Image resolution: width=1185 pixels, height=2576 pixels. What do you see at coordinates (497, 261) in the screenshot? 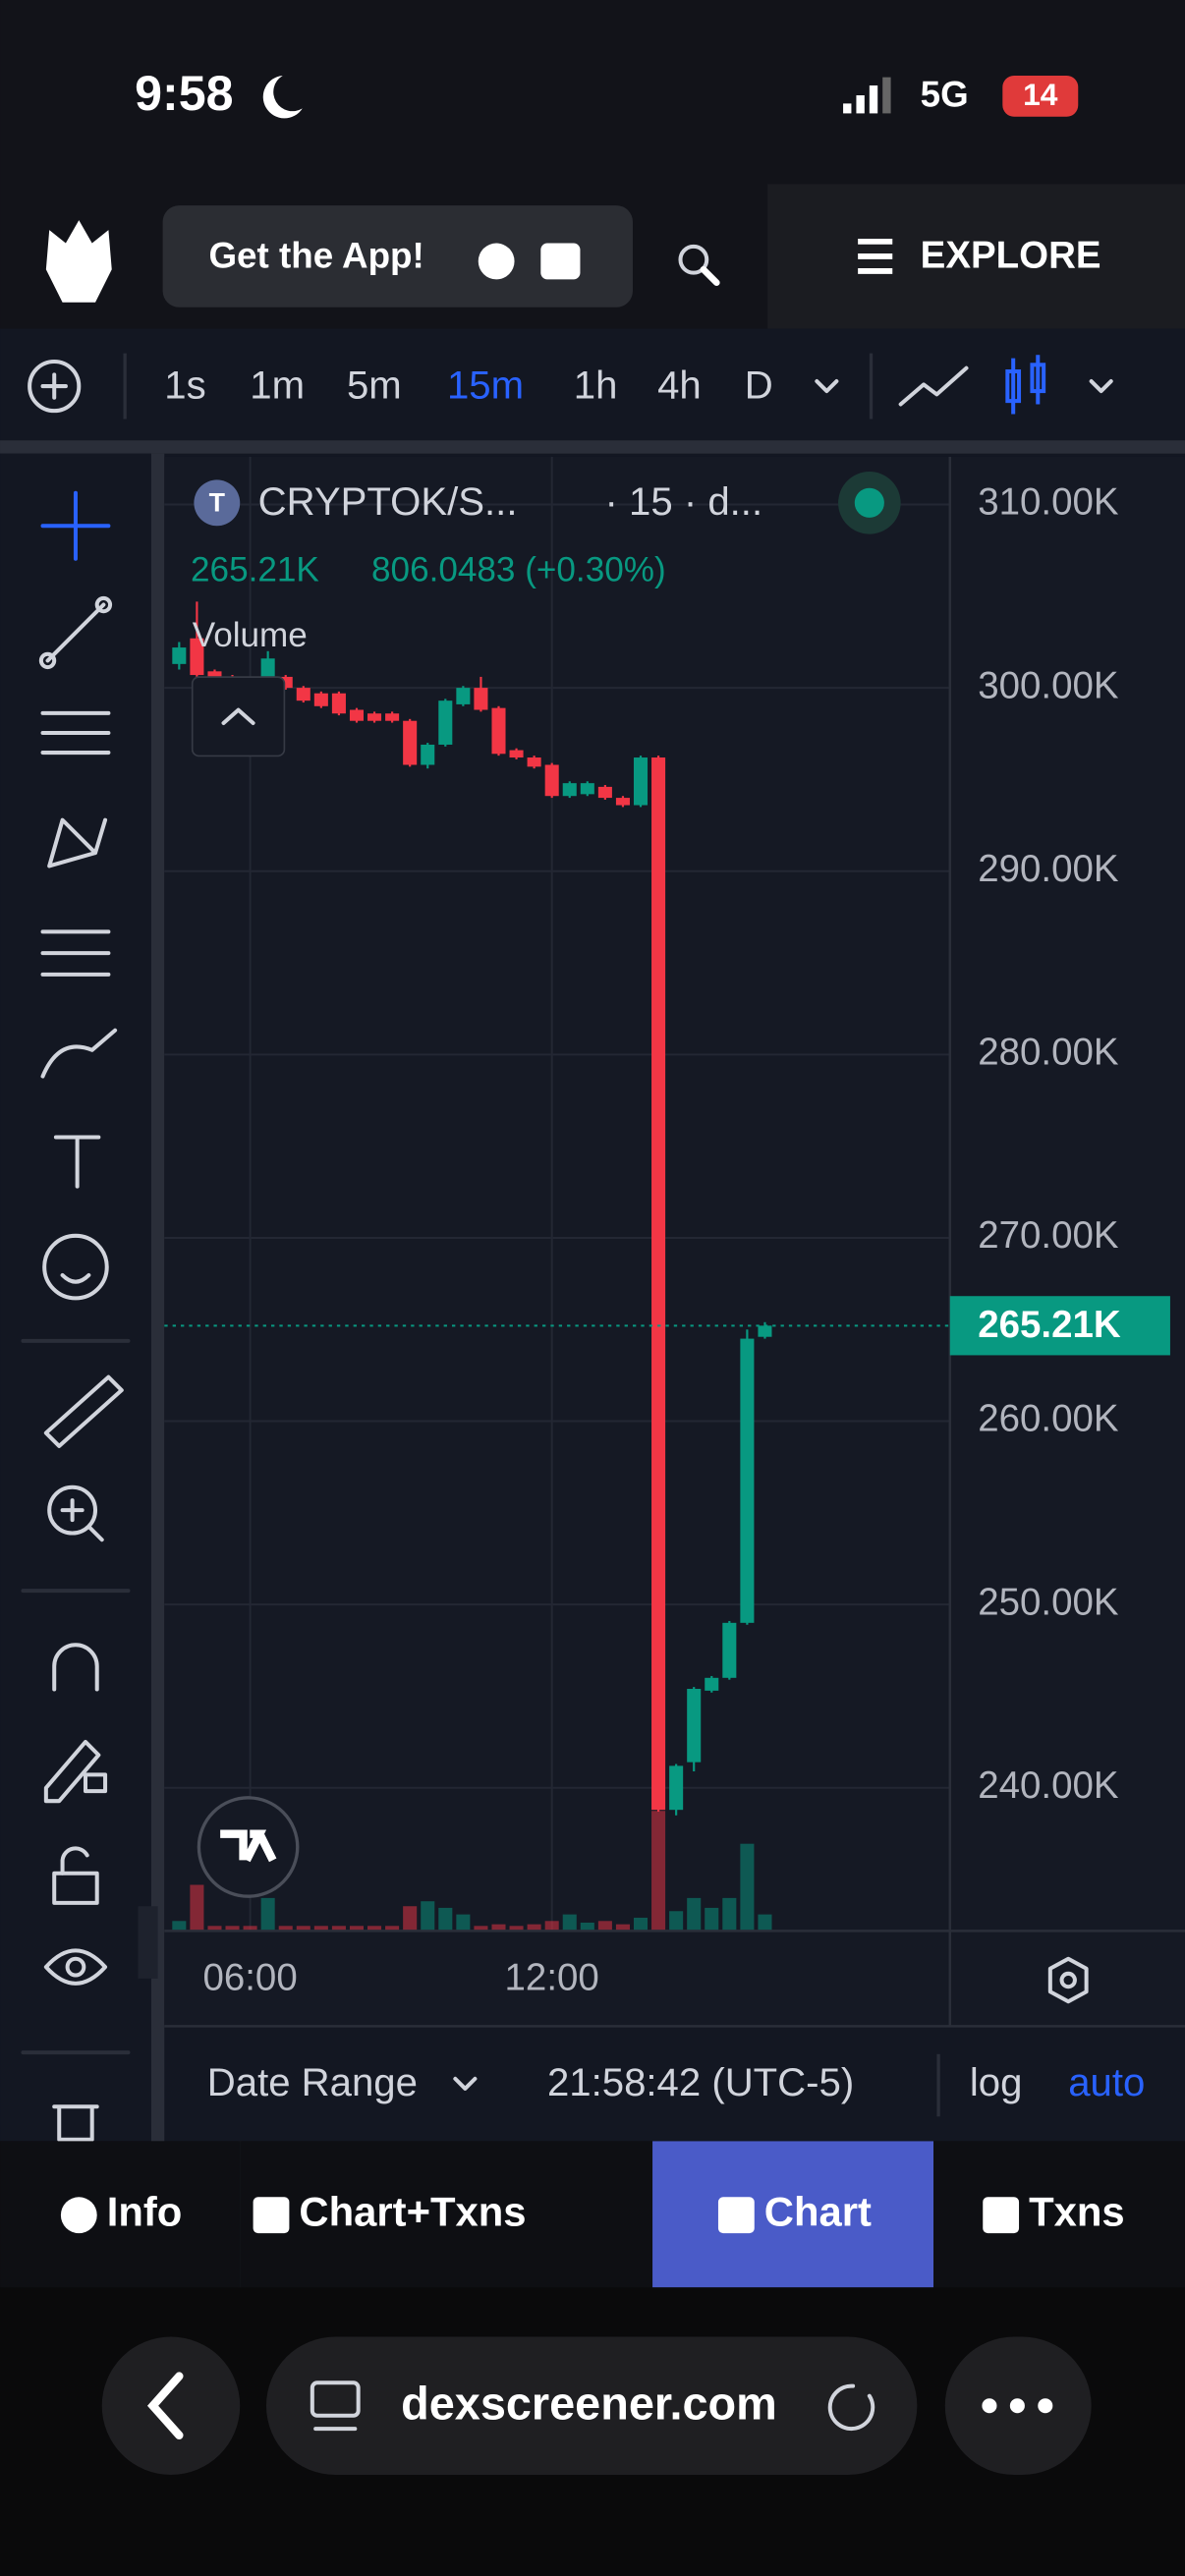
I see `apple-icon` at bounding box center [497, 261].